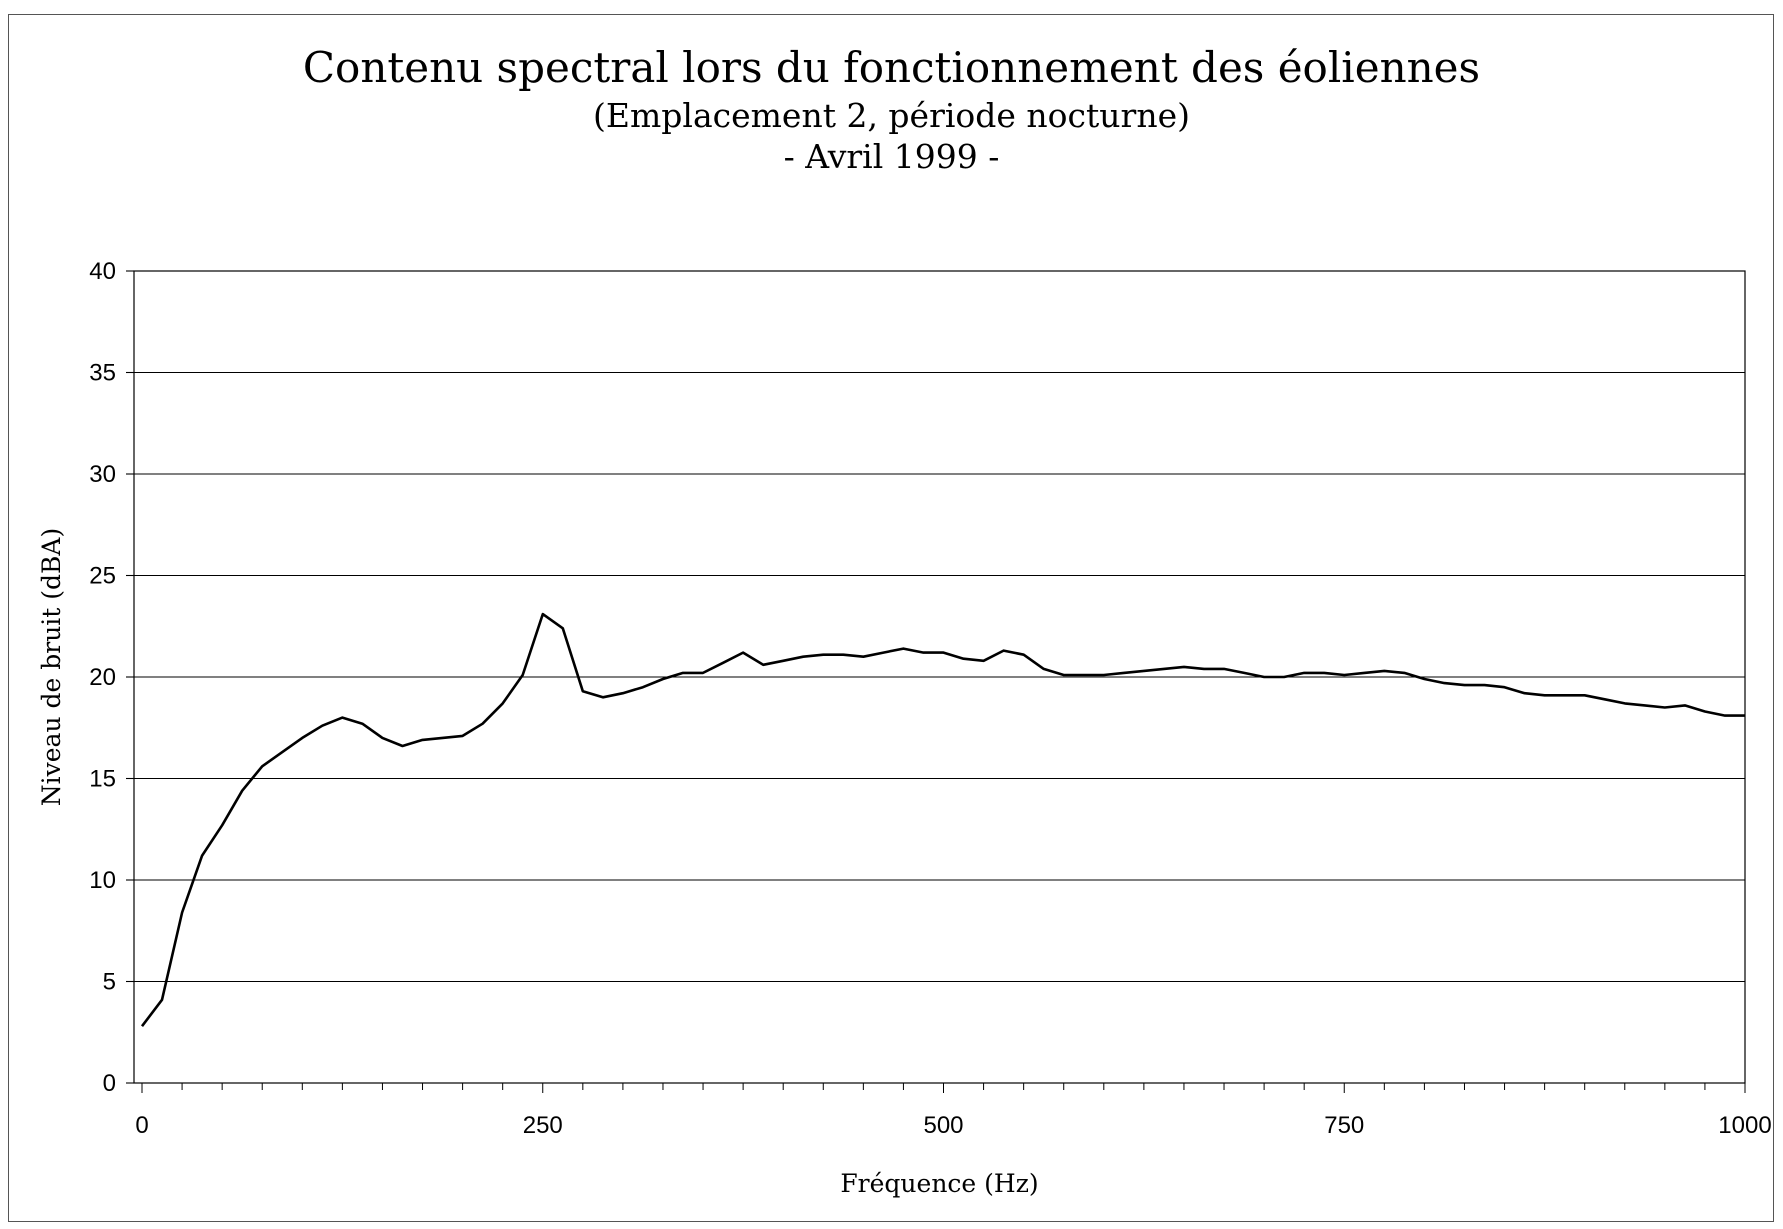 This screenshot has width=1783, height=1229. Describe the element at coordinates (102, 880) in the screenshot. I see `y-tick-label: 10` at that location.